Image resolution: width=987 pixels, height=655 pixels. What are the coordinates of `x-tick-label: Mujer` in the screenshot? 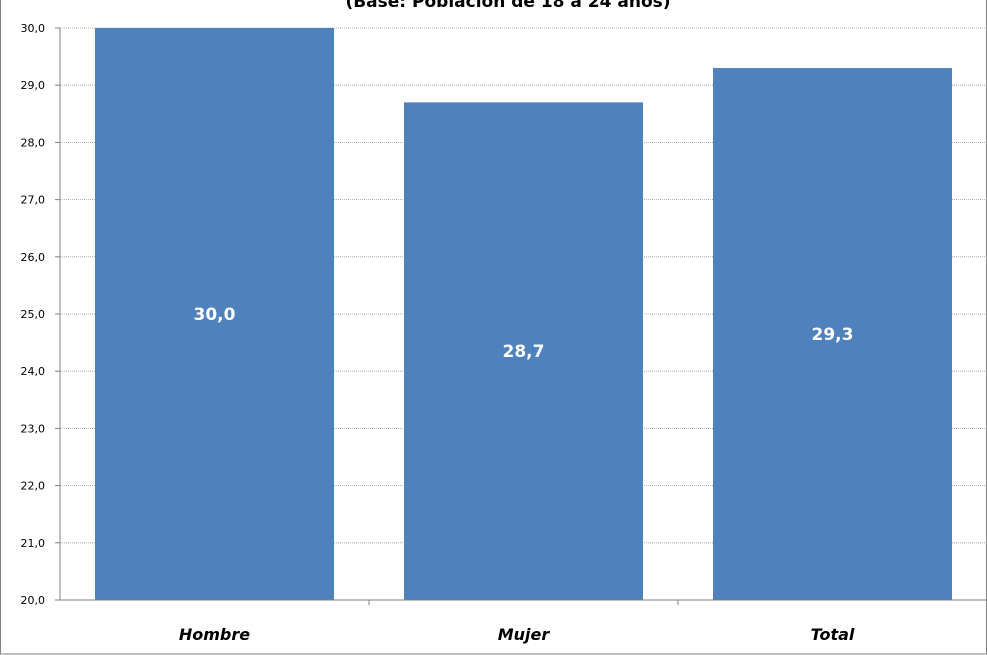 It's located at (524, 634).